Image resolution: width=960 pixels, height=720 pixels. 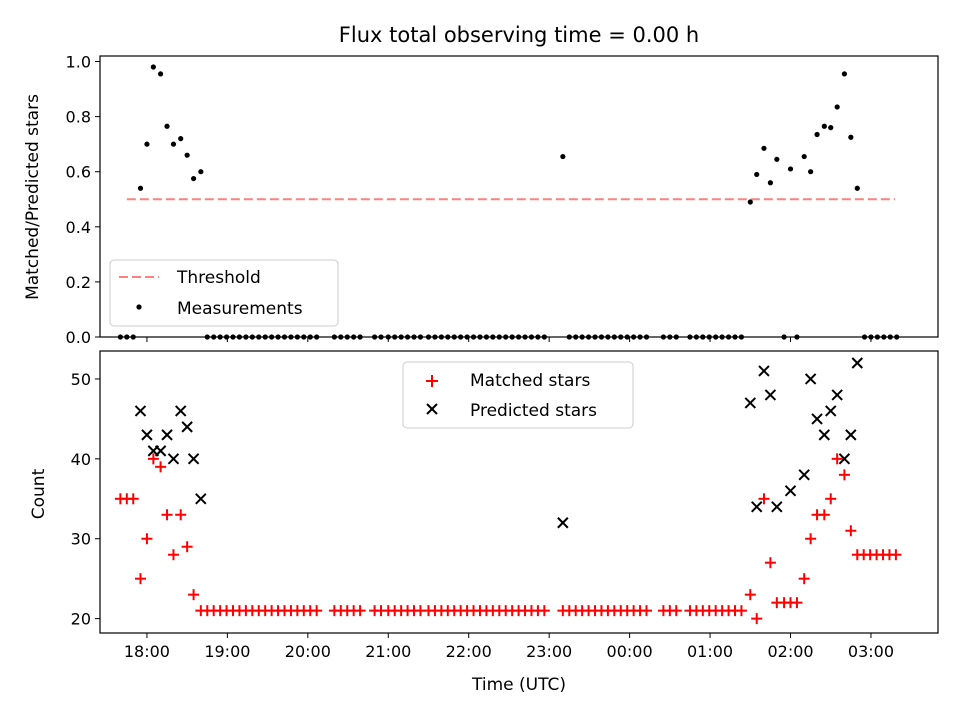 What do you see at coordinates (81, 539) in the screenshot?
I see `count-y-tick-label: 30` at bounding box center [81, 539].